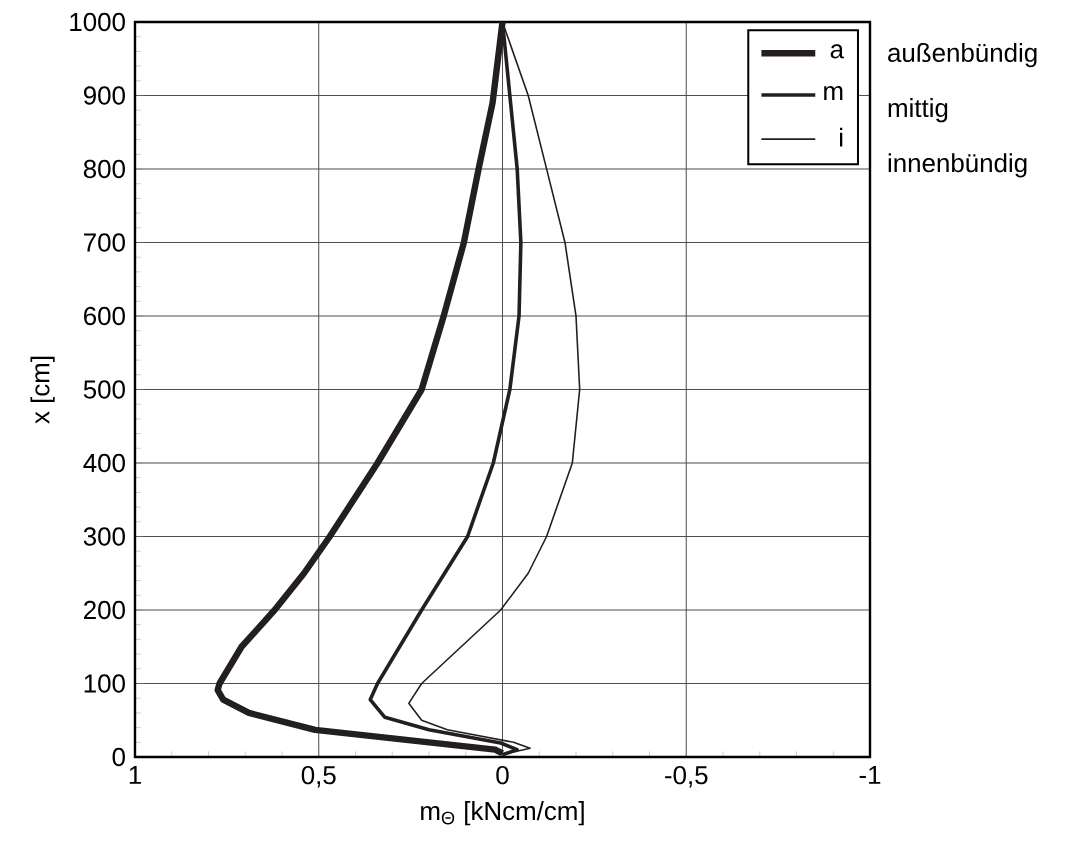 Image resolution: width=1078 pixels, height=854 pixels. I want to click on x-tick-label: 0,5, so click(318, 777).